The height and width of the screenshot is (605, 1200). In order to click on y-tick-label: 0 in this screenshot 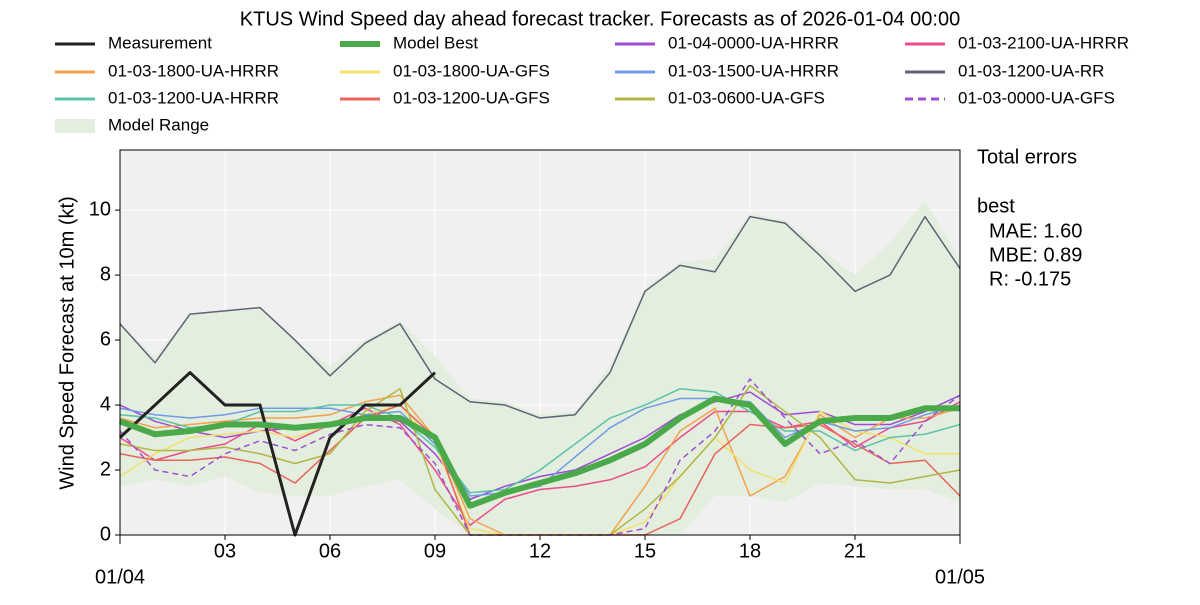, I will do `click(105, 534)`.